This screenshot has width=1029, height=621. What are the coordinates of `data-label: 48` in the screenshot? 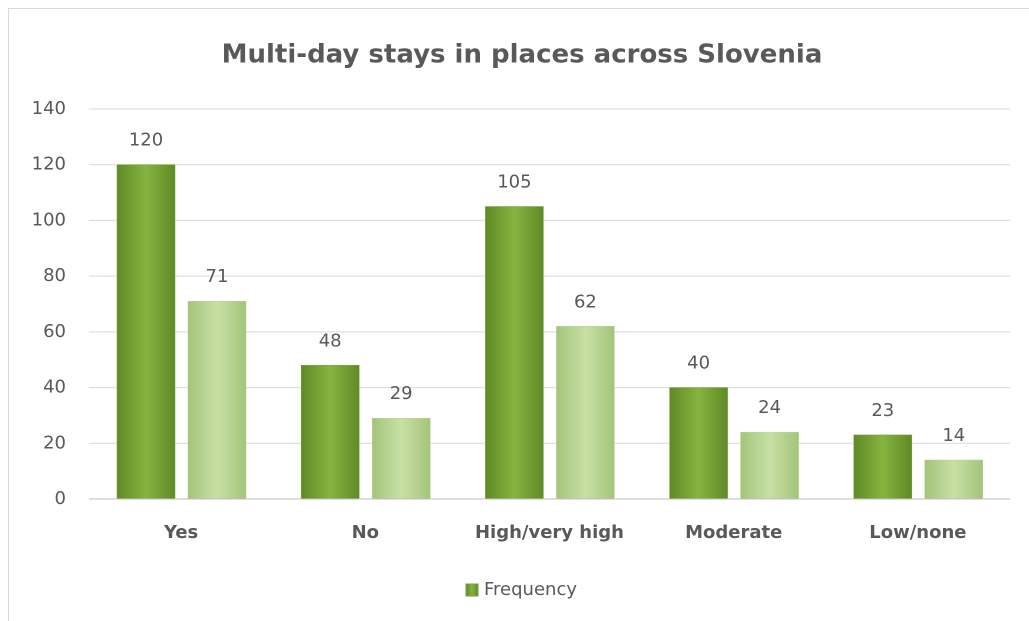 It's located at (330, 340).